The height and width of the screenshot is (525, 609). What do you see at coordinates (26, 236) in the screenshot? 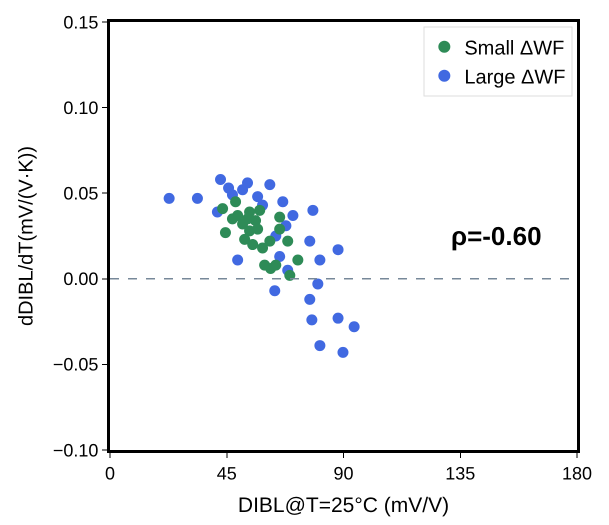
I see `y-axis-title: dDIBL/dT(mV/(V·K))` at bounding box center [26, 236].